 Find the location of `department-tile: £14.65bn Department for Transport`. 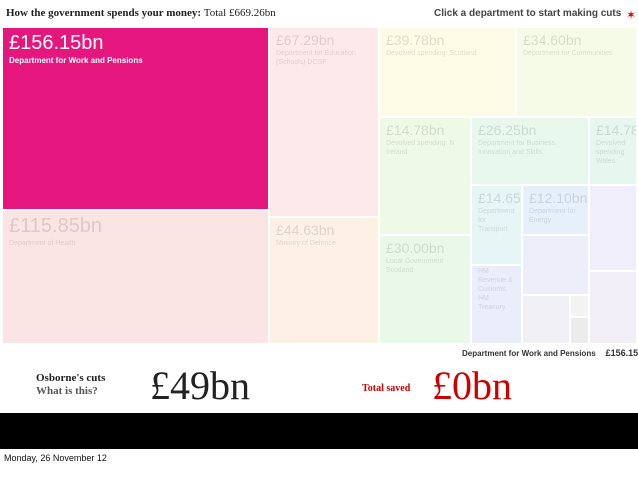

department-tile: £14.65bn Department for Transport is located at coordinates (497, 226).